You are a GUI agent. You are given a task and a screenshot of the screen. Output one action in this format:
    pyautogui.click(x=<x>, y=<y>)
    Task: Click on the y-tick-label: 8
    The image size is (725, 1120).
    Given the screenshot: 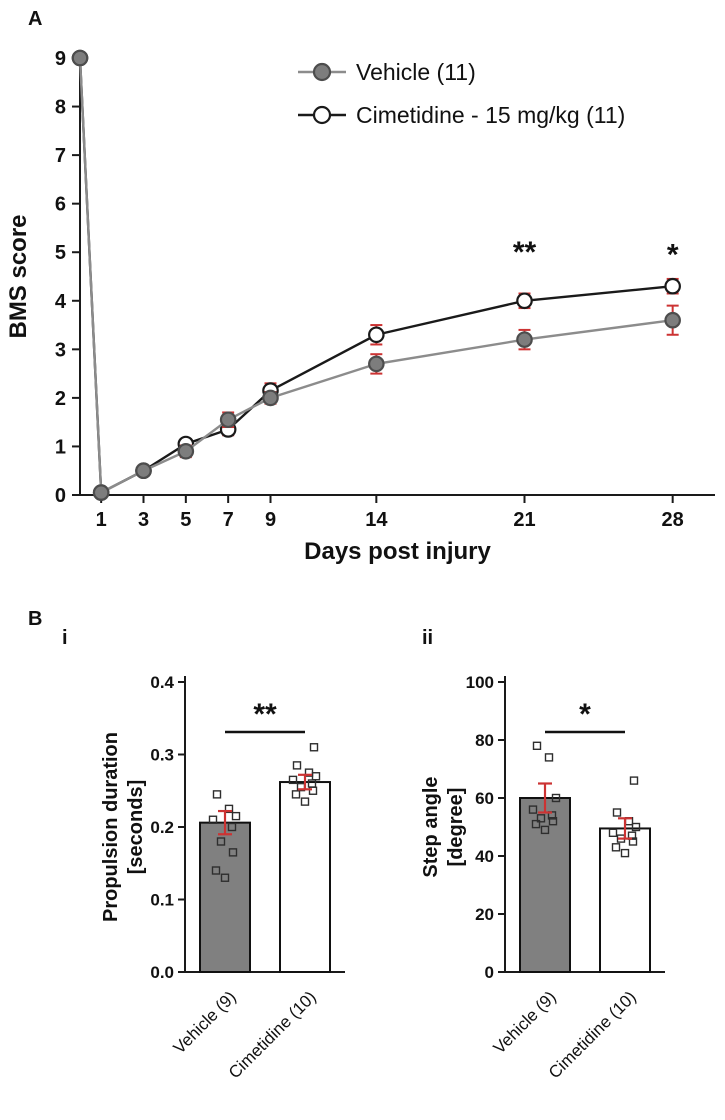 What is the action you would take?
    pyautogui.click(x=60, y=108)
    